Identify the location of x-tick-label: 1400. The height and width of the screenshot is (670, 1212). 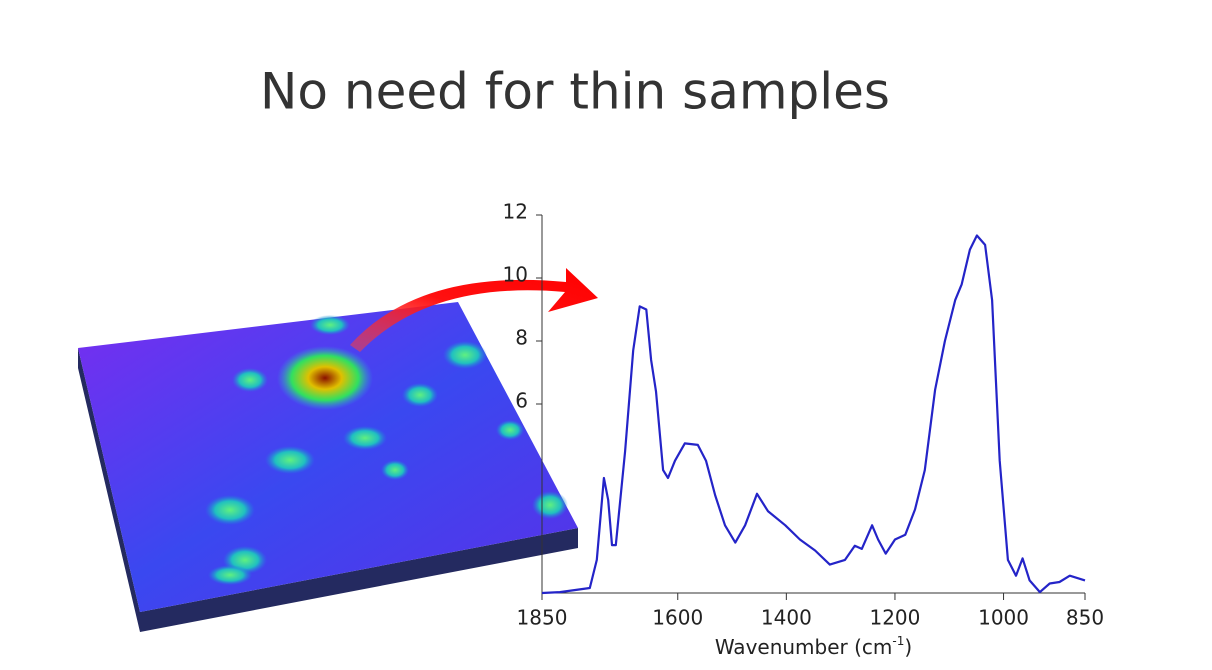
(786, 618).